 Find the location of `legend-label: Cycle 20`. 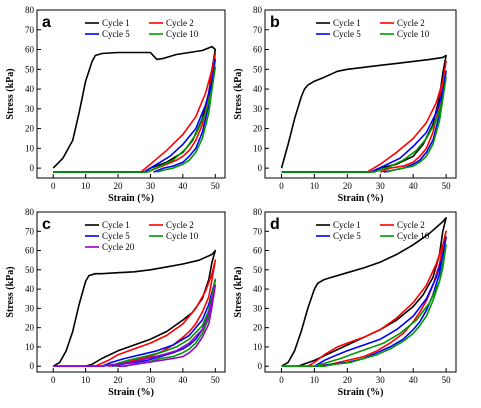

legend-label: Cycle 20 is located at coordinates (118, 247).